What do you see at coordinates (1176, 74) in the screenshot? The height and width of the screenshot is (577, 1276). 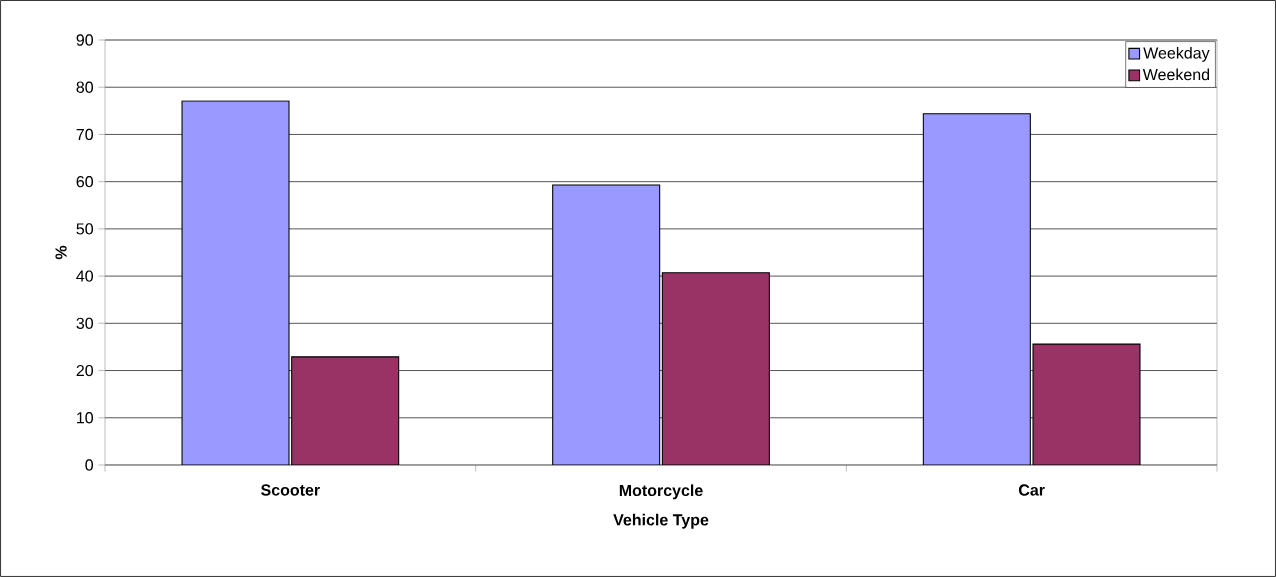 I see `legend-label: Weekend` at bounding box center [1176, 74].